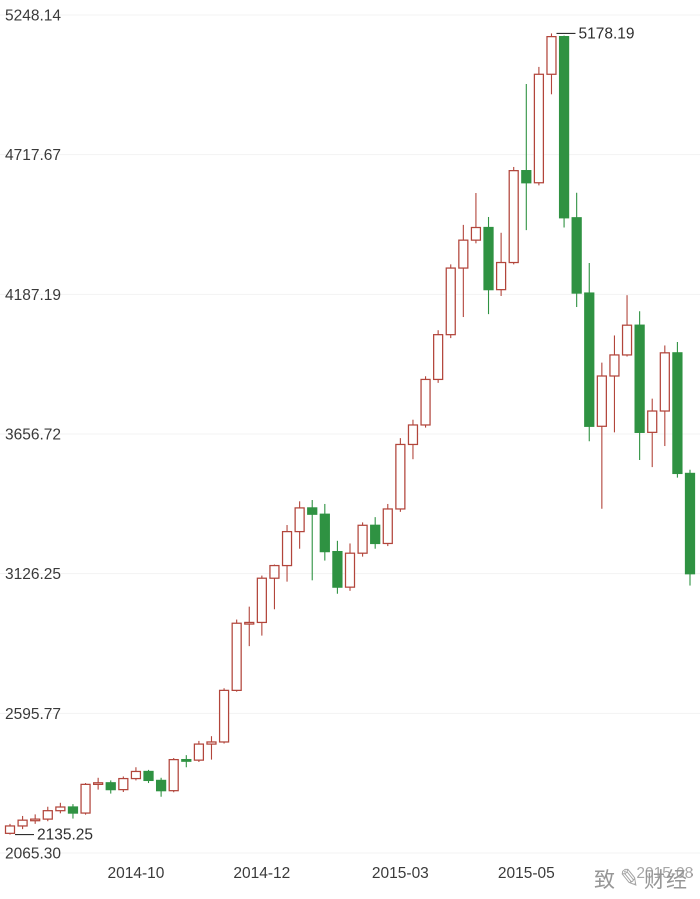 This screenshot has width=700, height=899. I want to click on watermark: 致 ✎ 财经, so click(641, 879).